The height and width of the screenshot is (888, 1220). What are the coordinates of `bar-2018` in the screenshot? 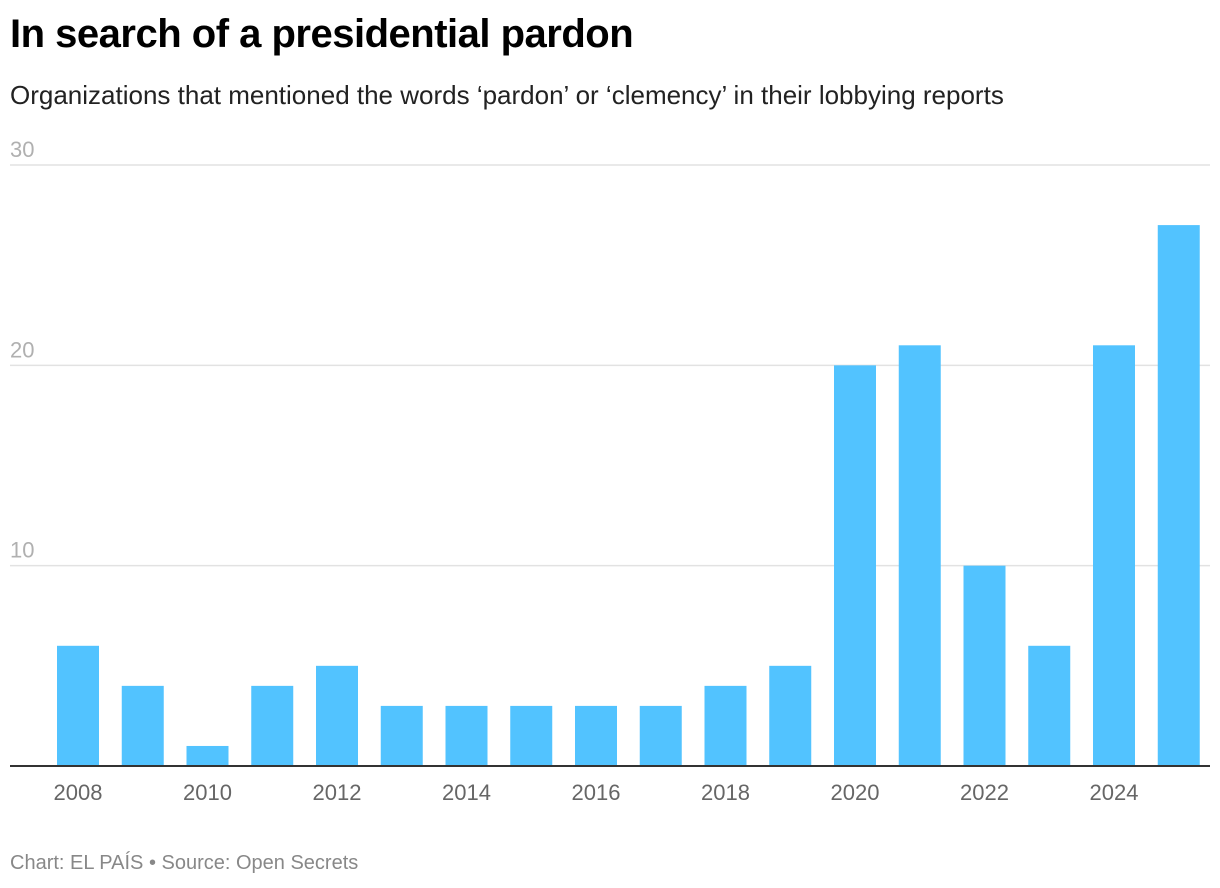 It's located at (725, 725).